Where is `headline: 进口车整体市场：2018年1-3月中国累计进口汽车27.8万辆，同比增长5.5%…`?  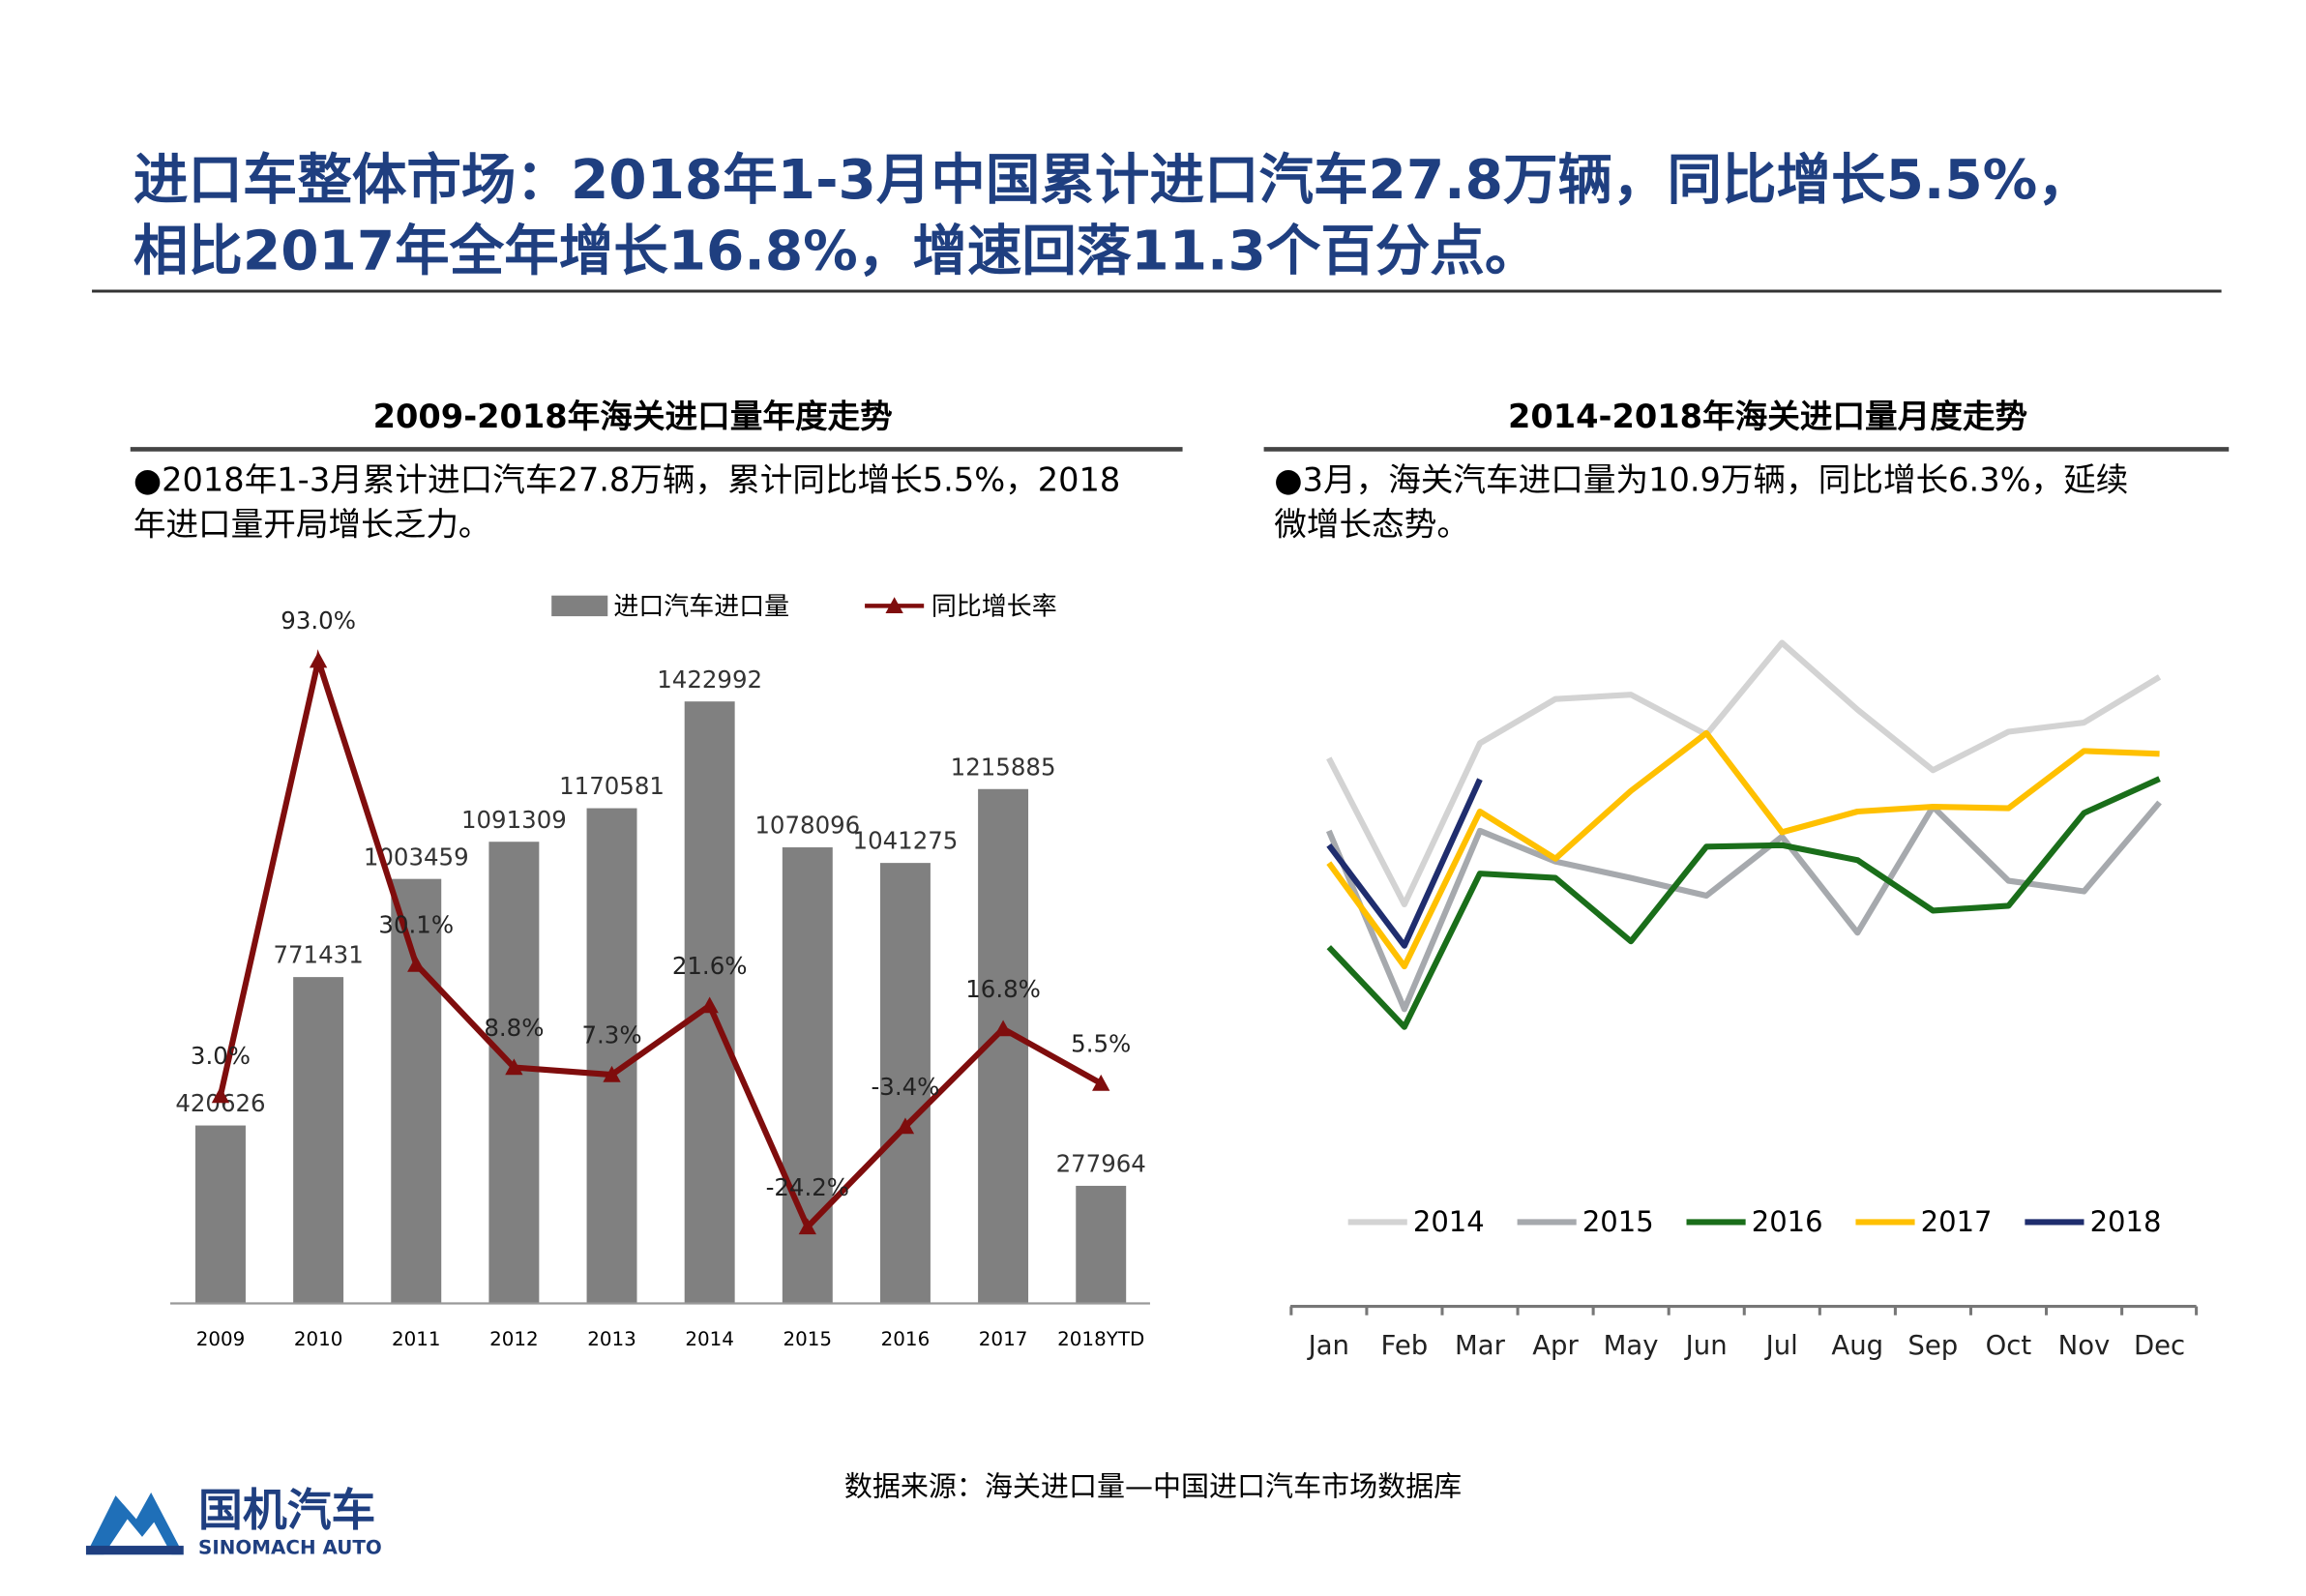
headline: 进口车整体市场：2018年1-3月中国累计进口汽车27.8万辆，同比增长5.5%… is located at coordinates (1112, 180).